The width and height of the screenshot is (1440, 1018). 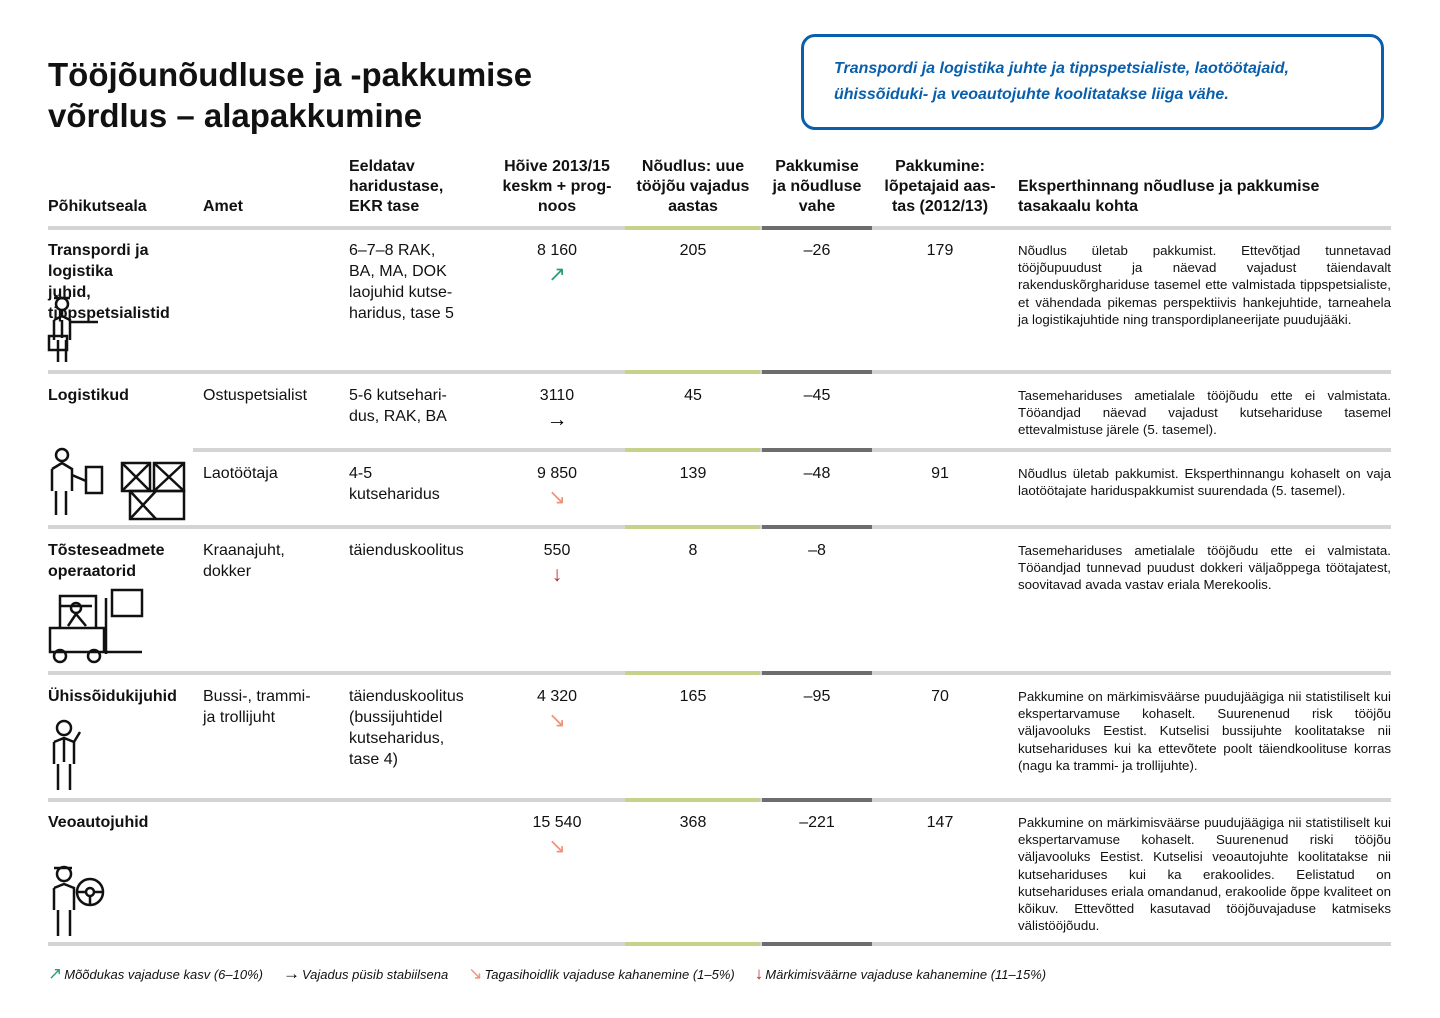 I want to click on legend-item: ↗ Mõõdukas vajaduse kasv (6–10%), so click(x=155, y=974).